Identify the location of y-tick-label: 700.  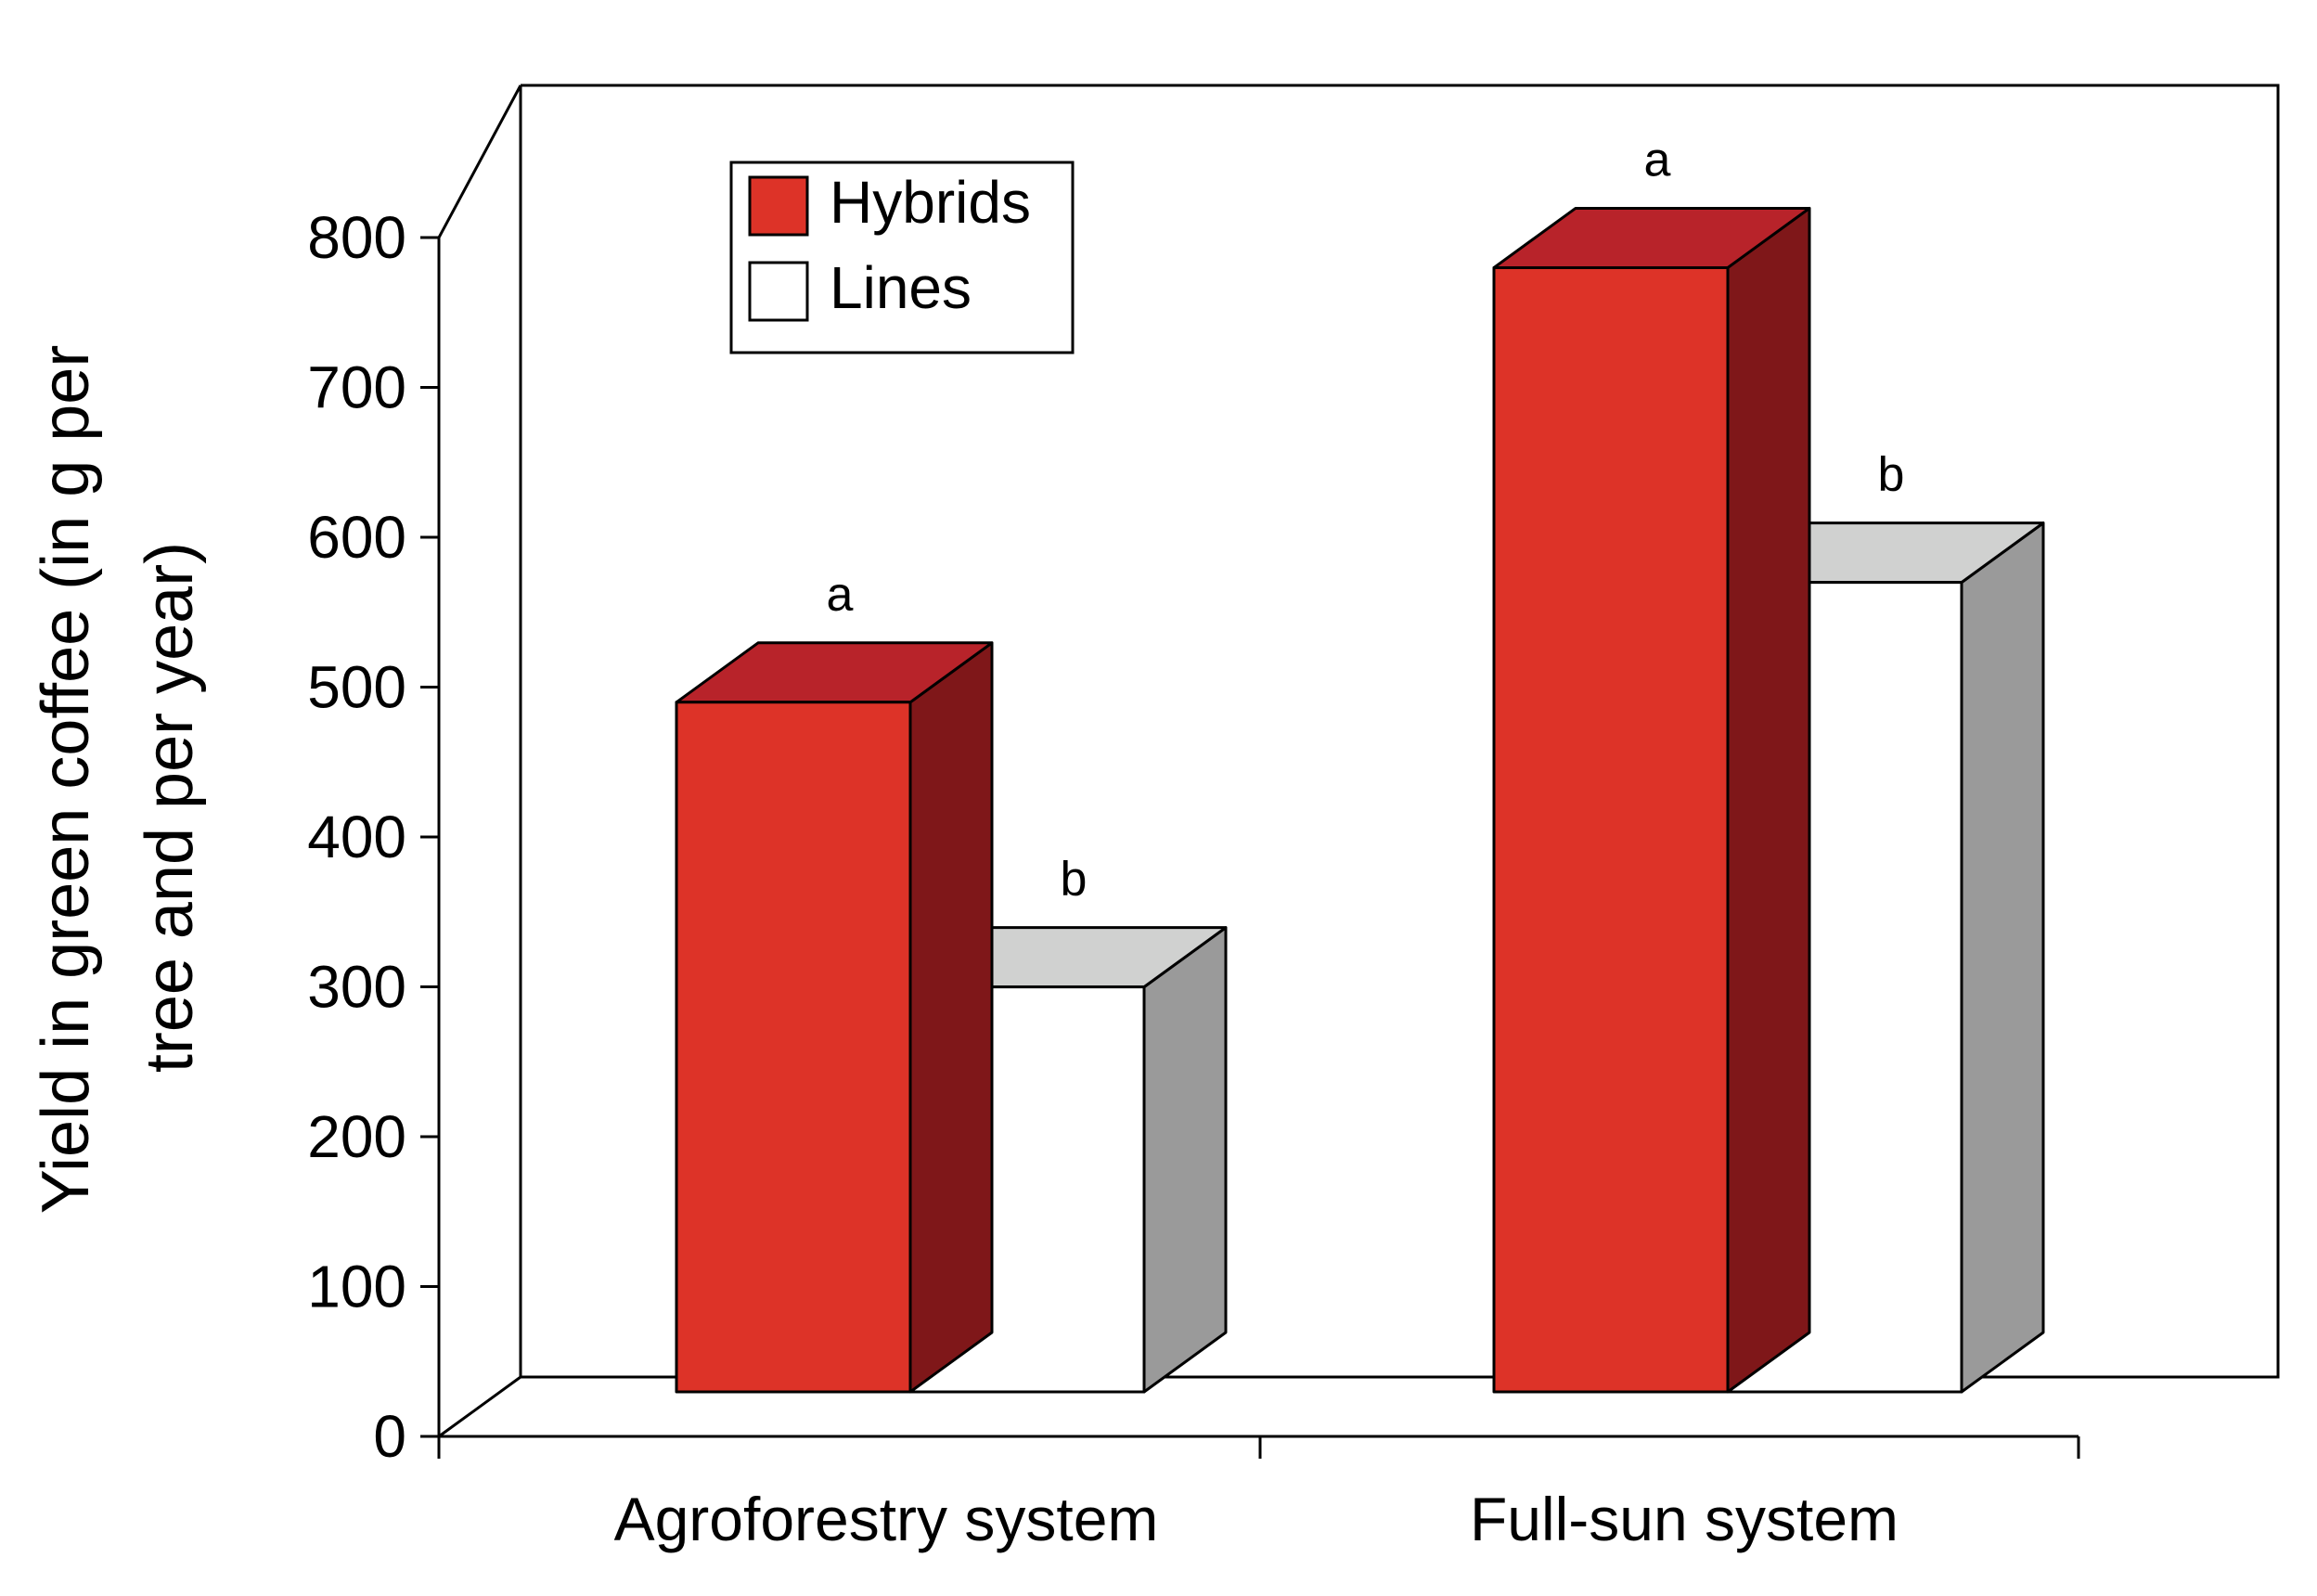
(356, 388).